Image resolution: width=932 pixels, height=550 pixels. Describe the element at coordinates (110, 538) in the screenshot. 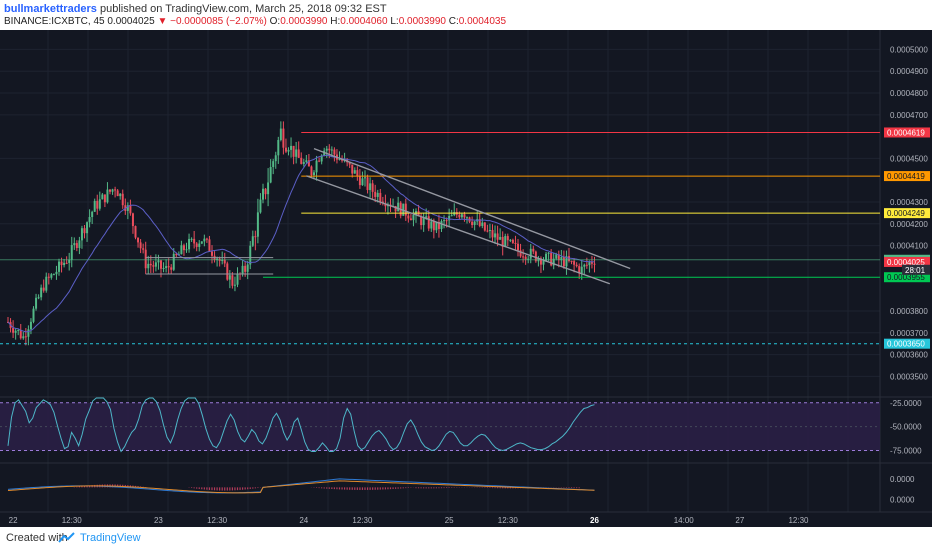

I see `tradingview-brand: TradingView` at that location.